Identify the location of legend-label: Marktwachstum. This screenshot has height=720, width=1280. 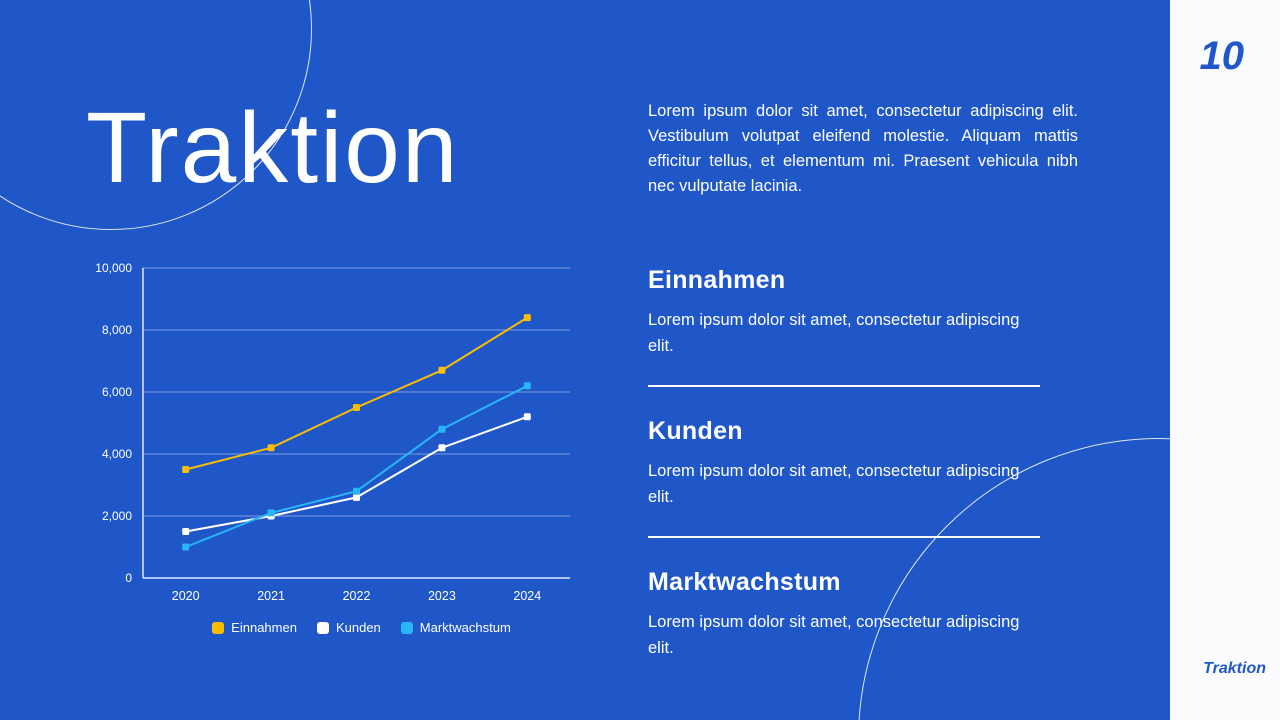
(465, 627).